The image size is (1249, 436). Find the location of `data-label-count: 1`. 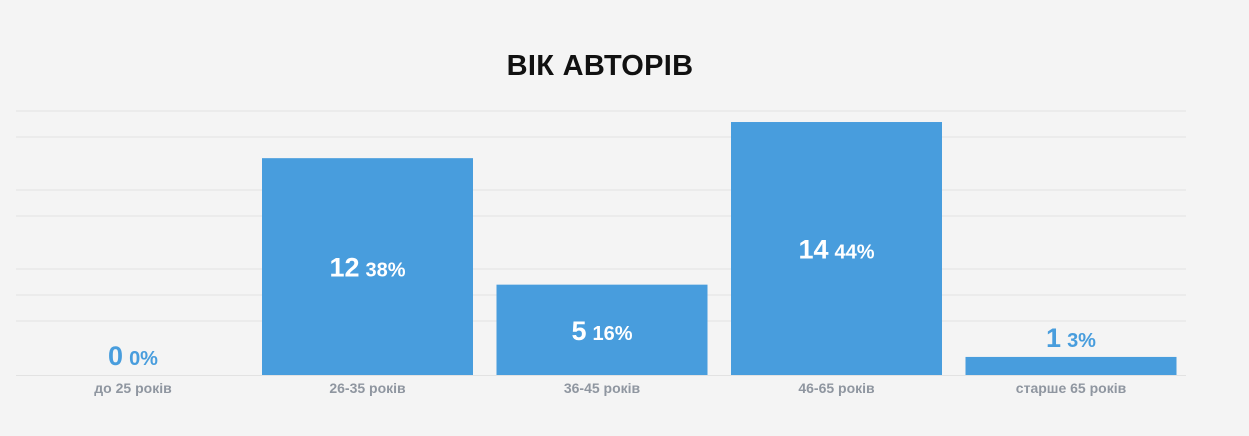

data-label-count: 1 is located at coordinates (1053, 338).